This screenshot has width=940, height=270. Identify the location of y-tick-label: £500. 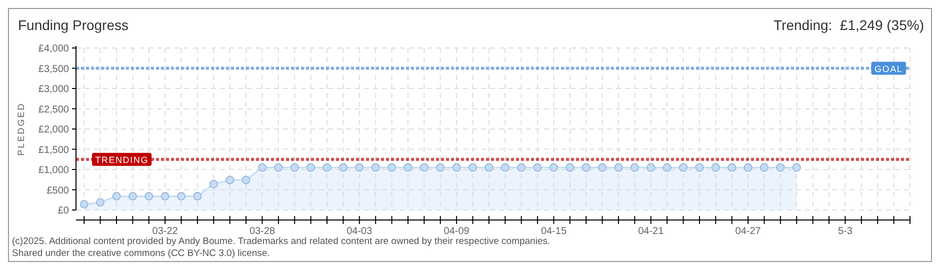
(58, 190).